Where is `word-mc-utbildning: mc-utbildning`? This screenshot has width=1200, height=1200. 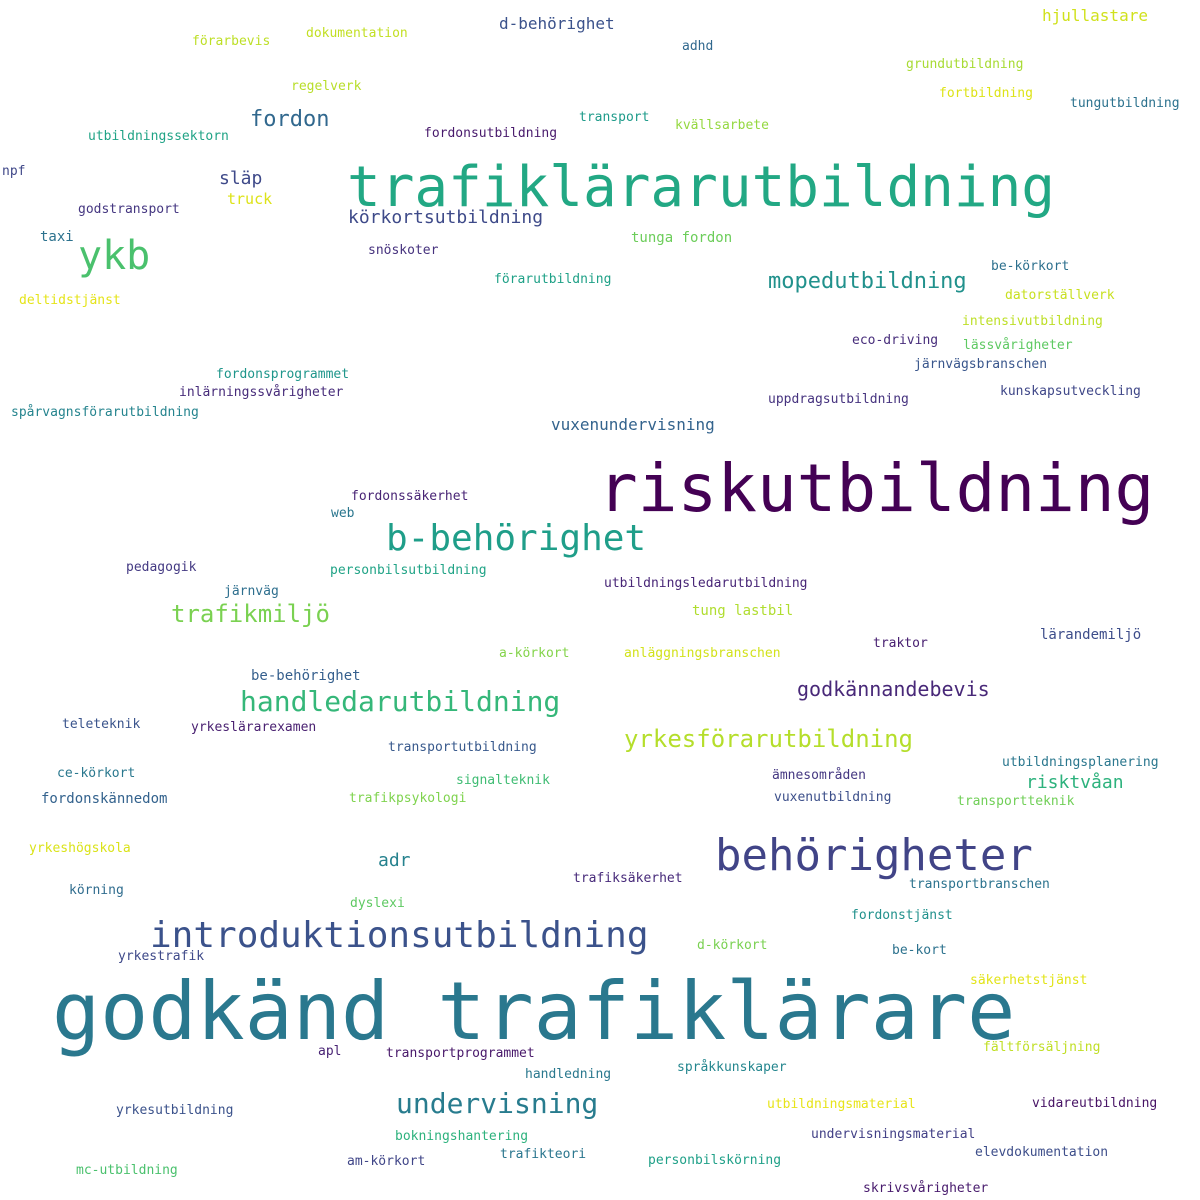 word-mc-utbildning: mc-utbildning is located at coordinates (127, 1170).